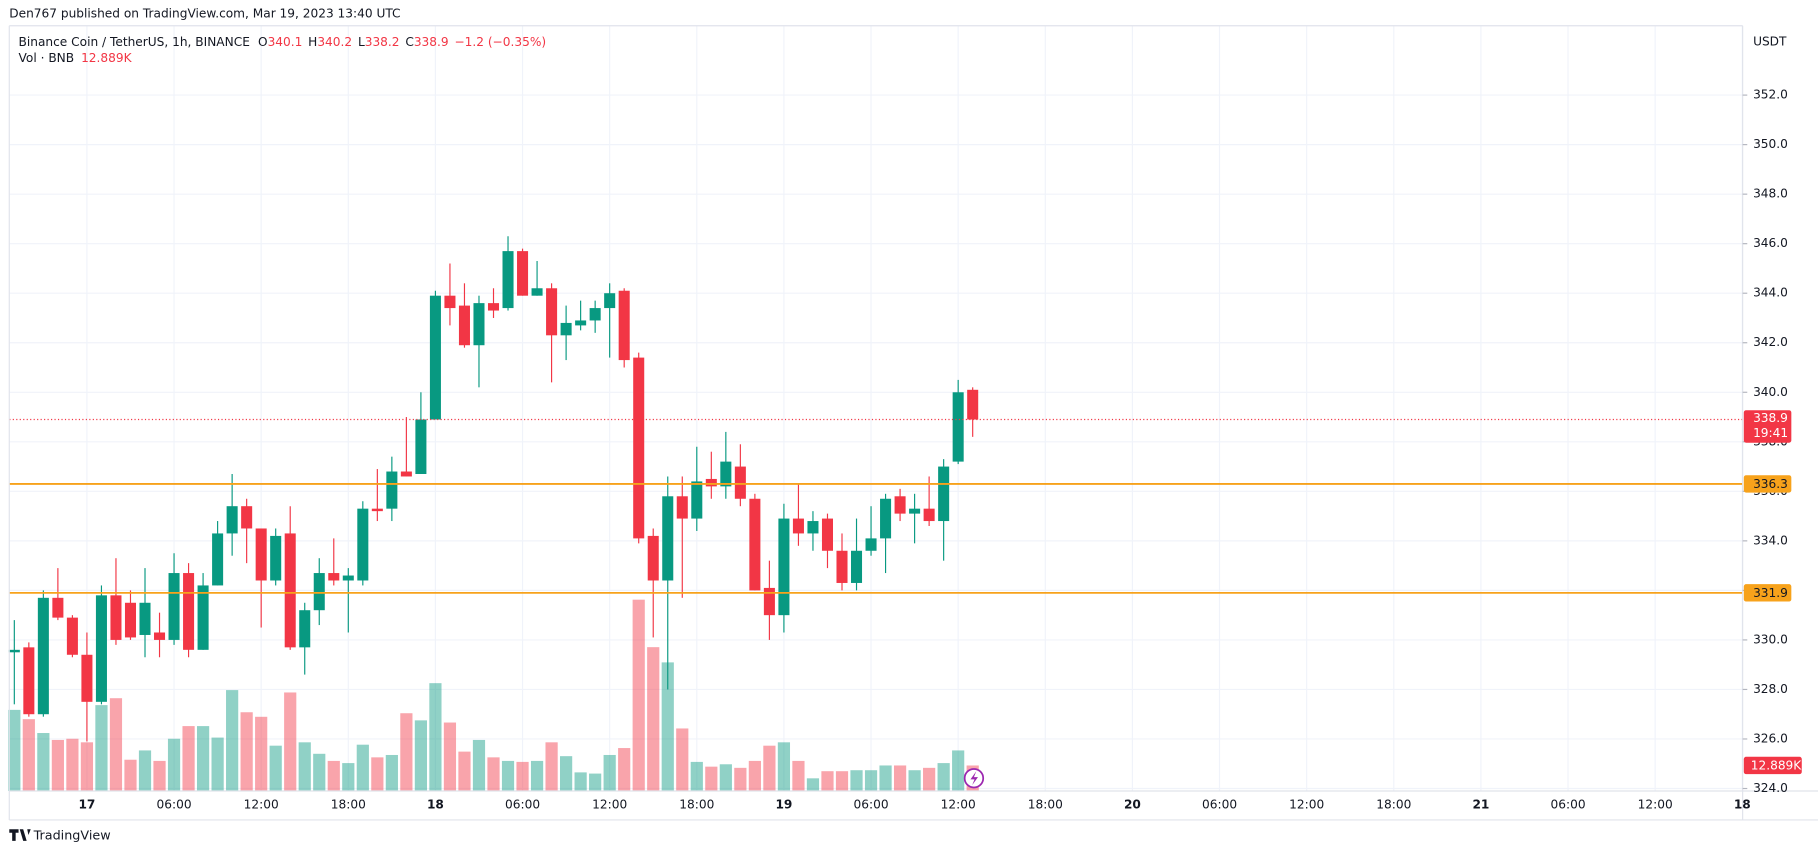  Describe the element at coordinates (1770, 342) in the screenshot. I see `y-tick-label: 342.0` at that location.